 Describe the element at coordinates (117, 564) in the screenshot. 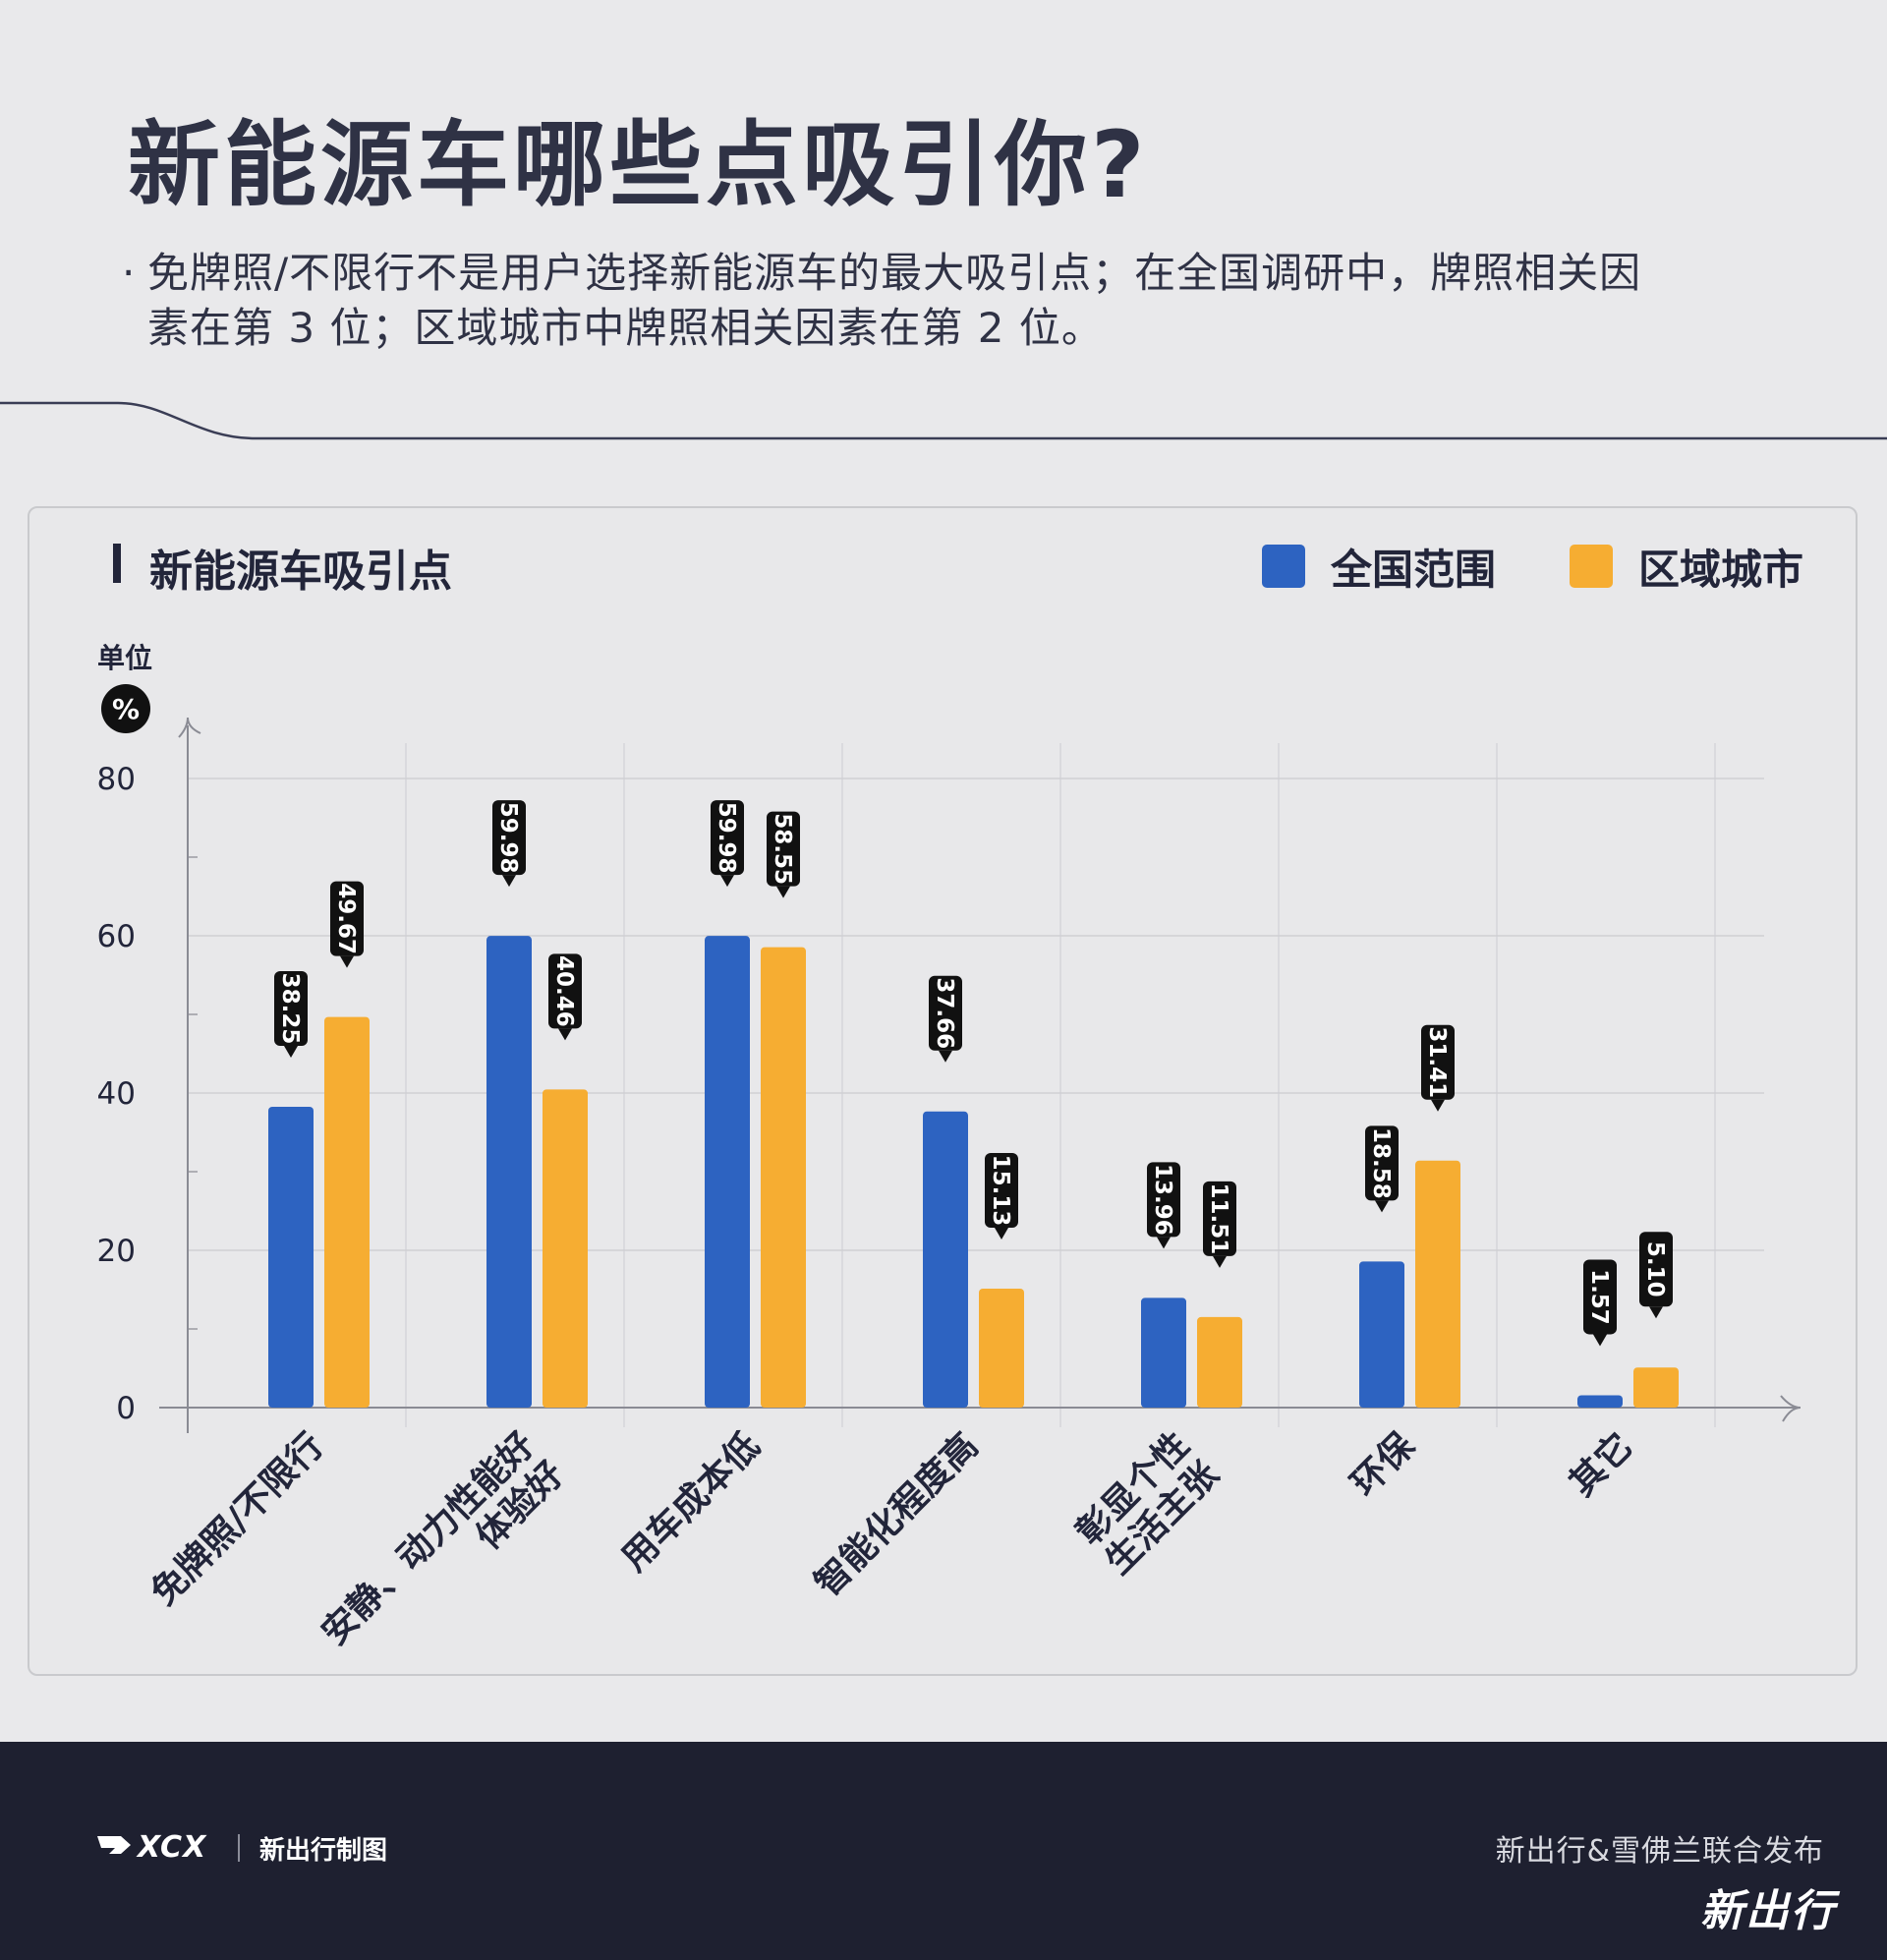

I see `card-title-marker` at that location.